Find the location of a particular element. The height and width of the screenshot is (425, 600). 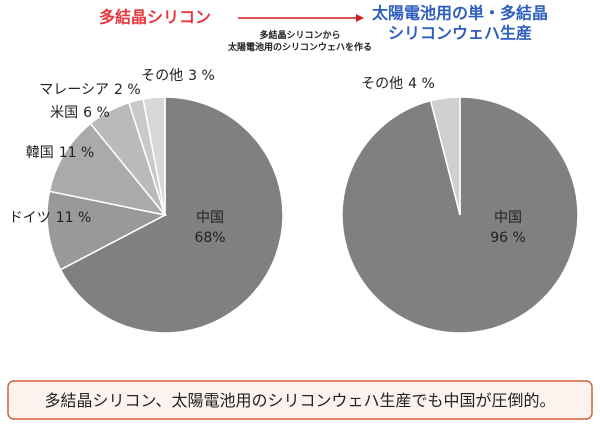

slice-label: 韓国 11 % is located at coordinates (60, 153).